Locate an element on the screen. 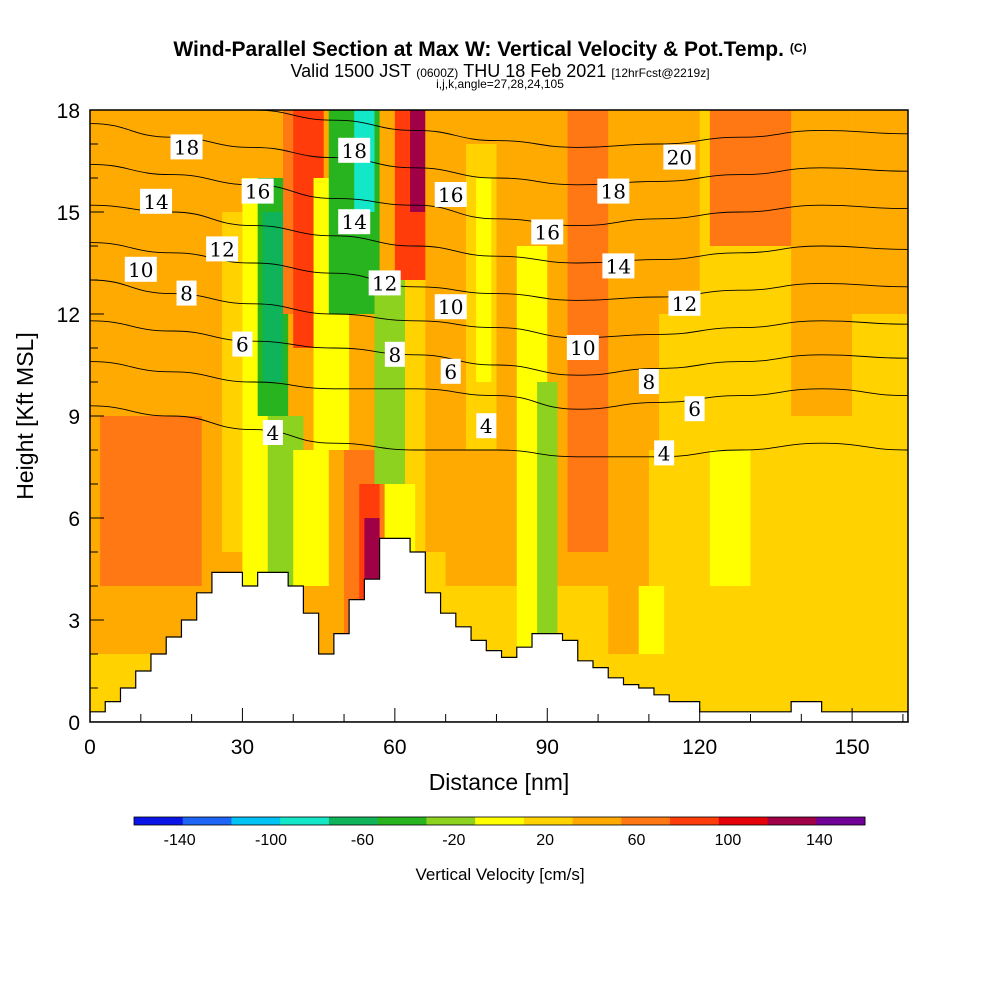 This screenshot has height=1000, width=1000. contour-label-11: 8 is located at coordinates (394, 354).